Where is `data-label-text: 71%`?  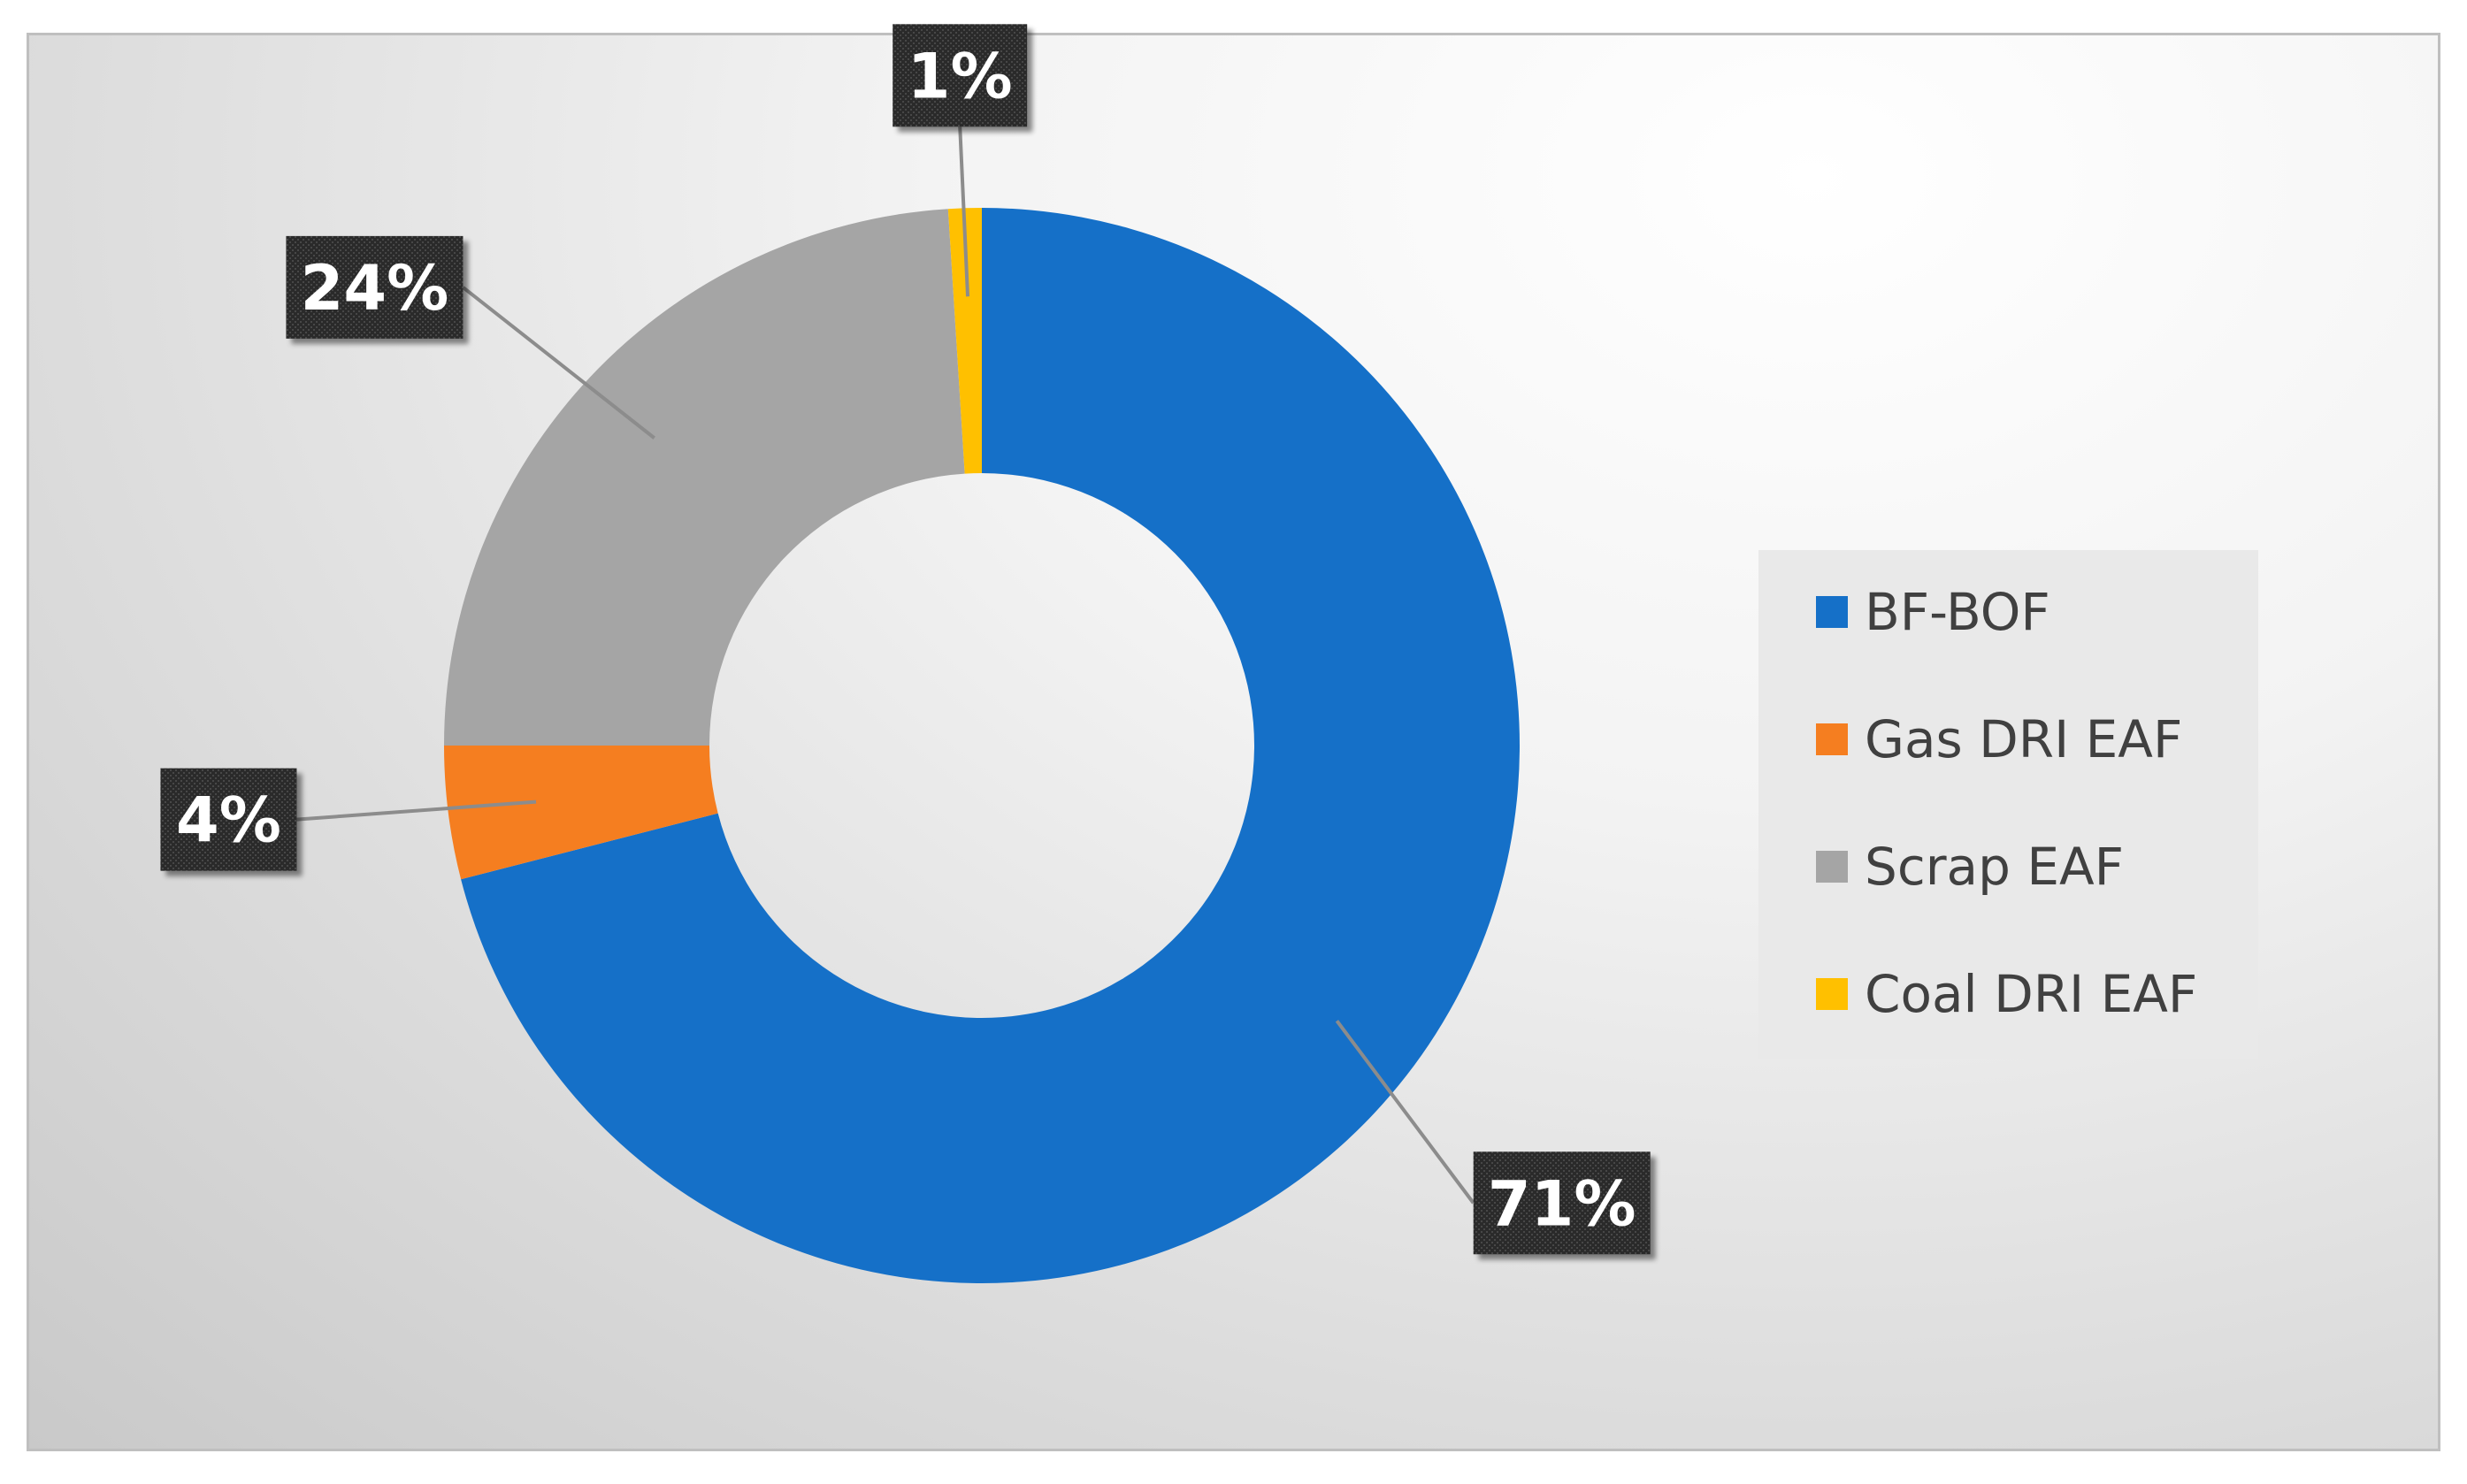
data-label-text: 71% is located at coordinates (1562, 1203).